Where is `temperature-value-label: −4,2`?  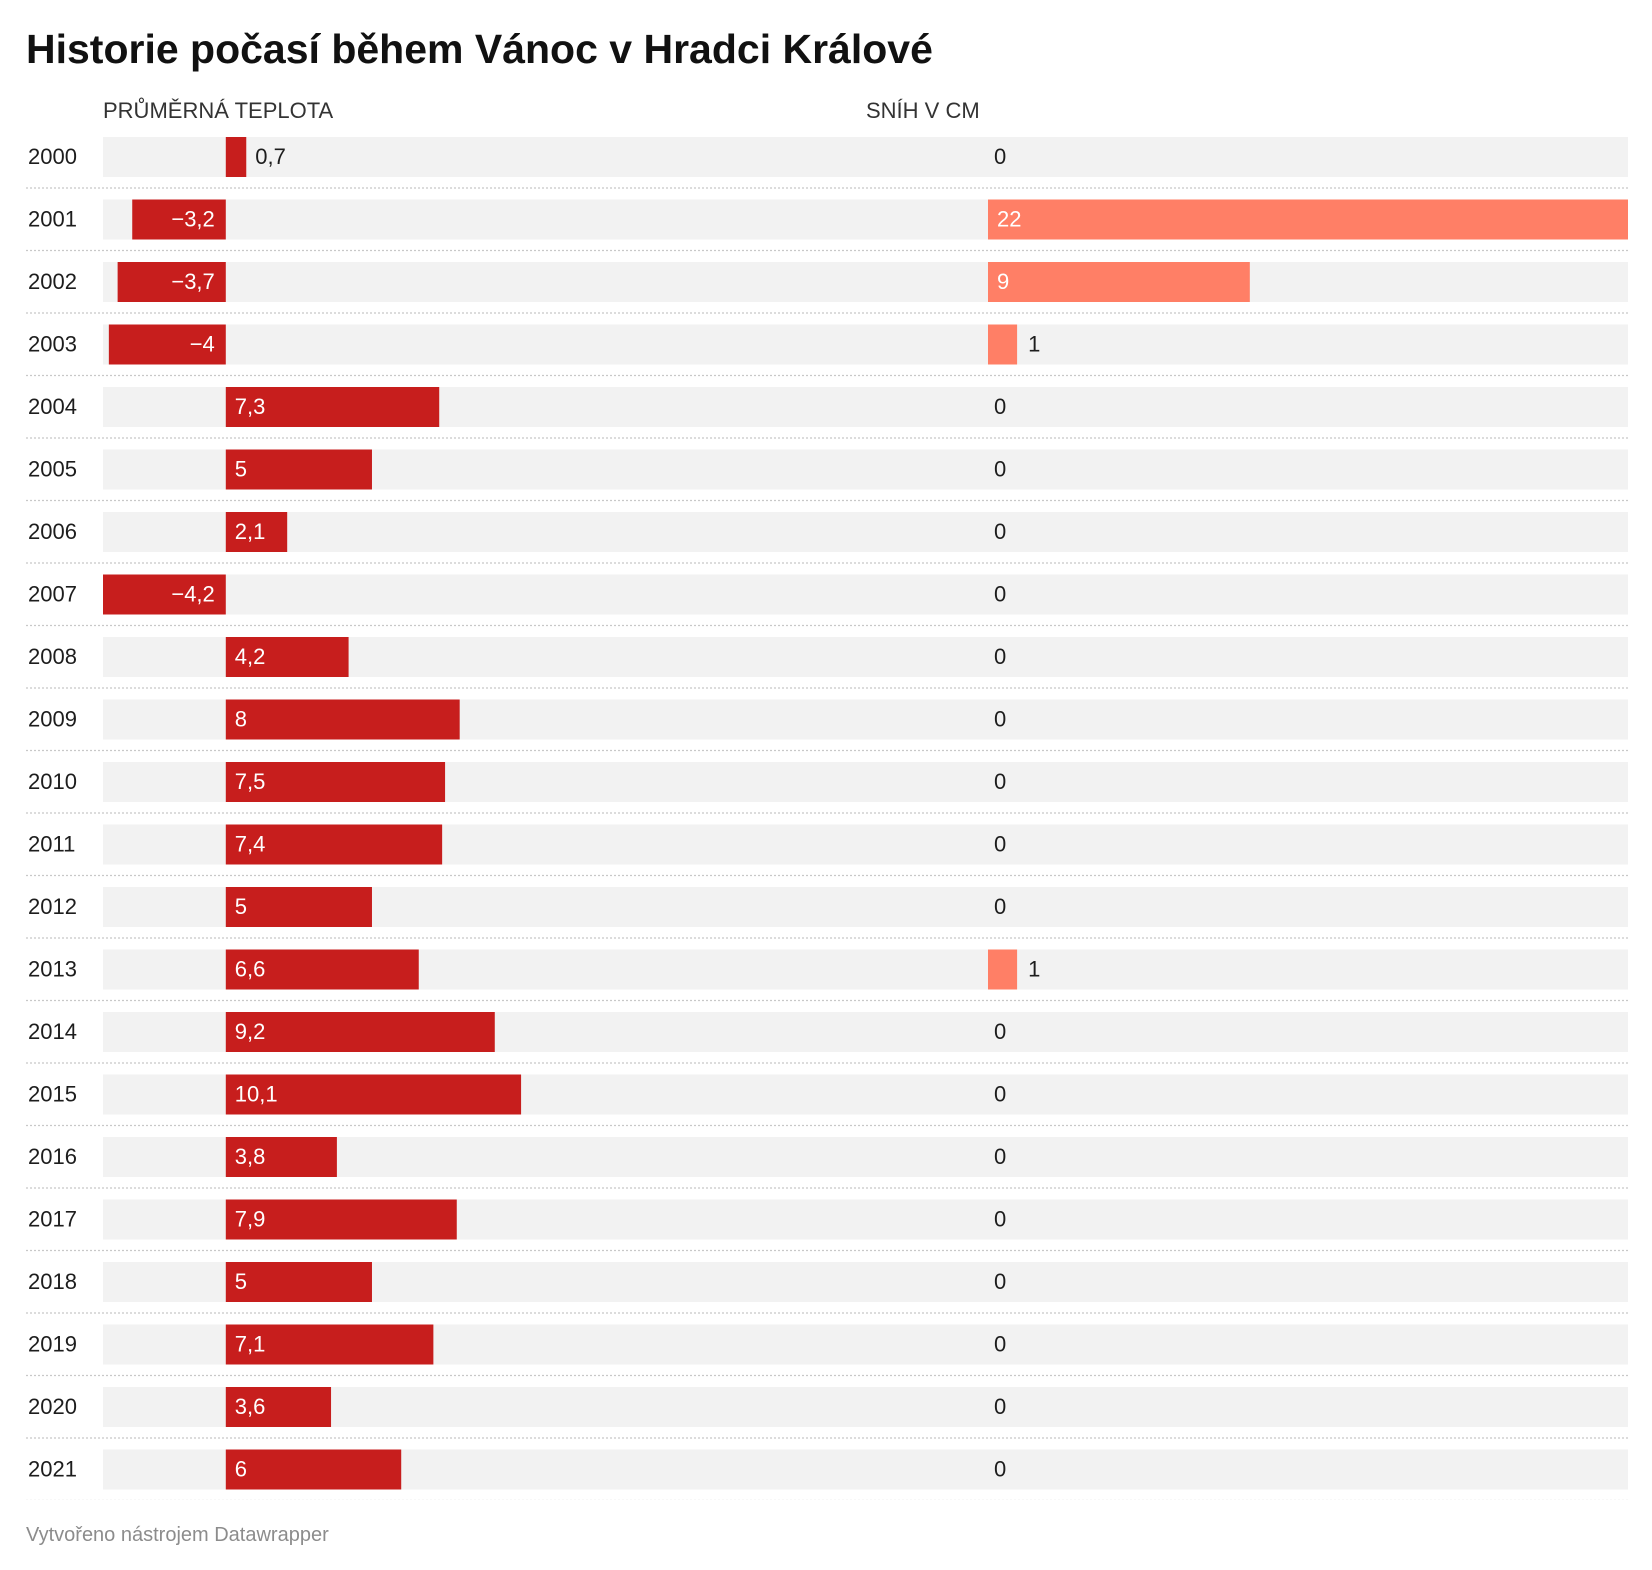
temperature-value-label: −4,2 is located at coordinates (192, 594).